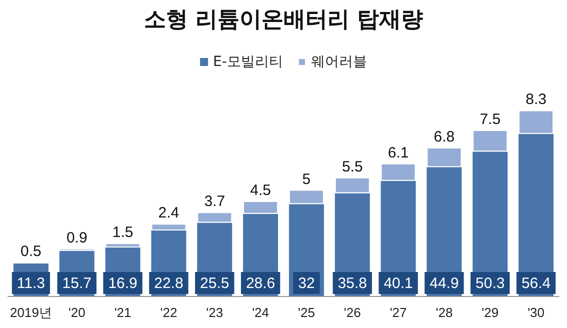 Image resolution: width=567 pixels, height=328 pixels. I want to click on data-label: 35.8, so click(352, 283).